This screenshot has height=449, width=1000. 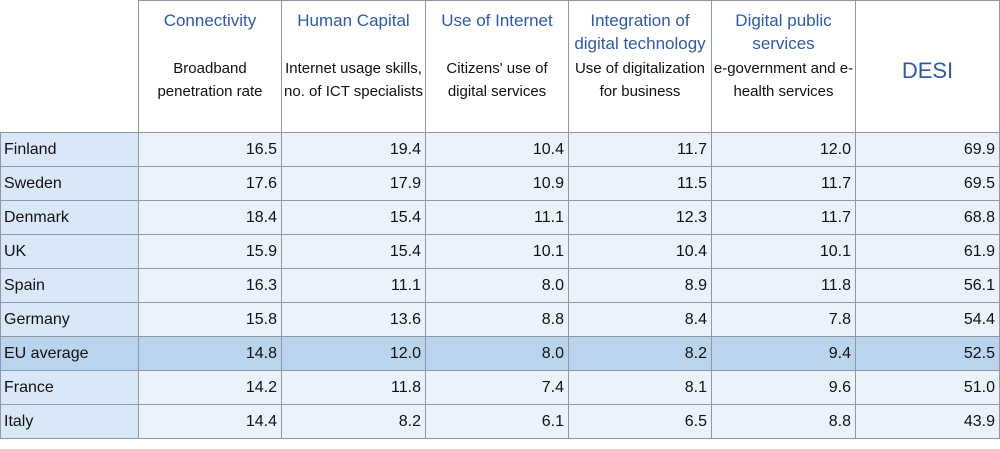 I want to click on value-cell: 7.4, so click(x=497, y=387).